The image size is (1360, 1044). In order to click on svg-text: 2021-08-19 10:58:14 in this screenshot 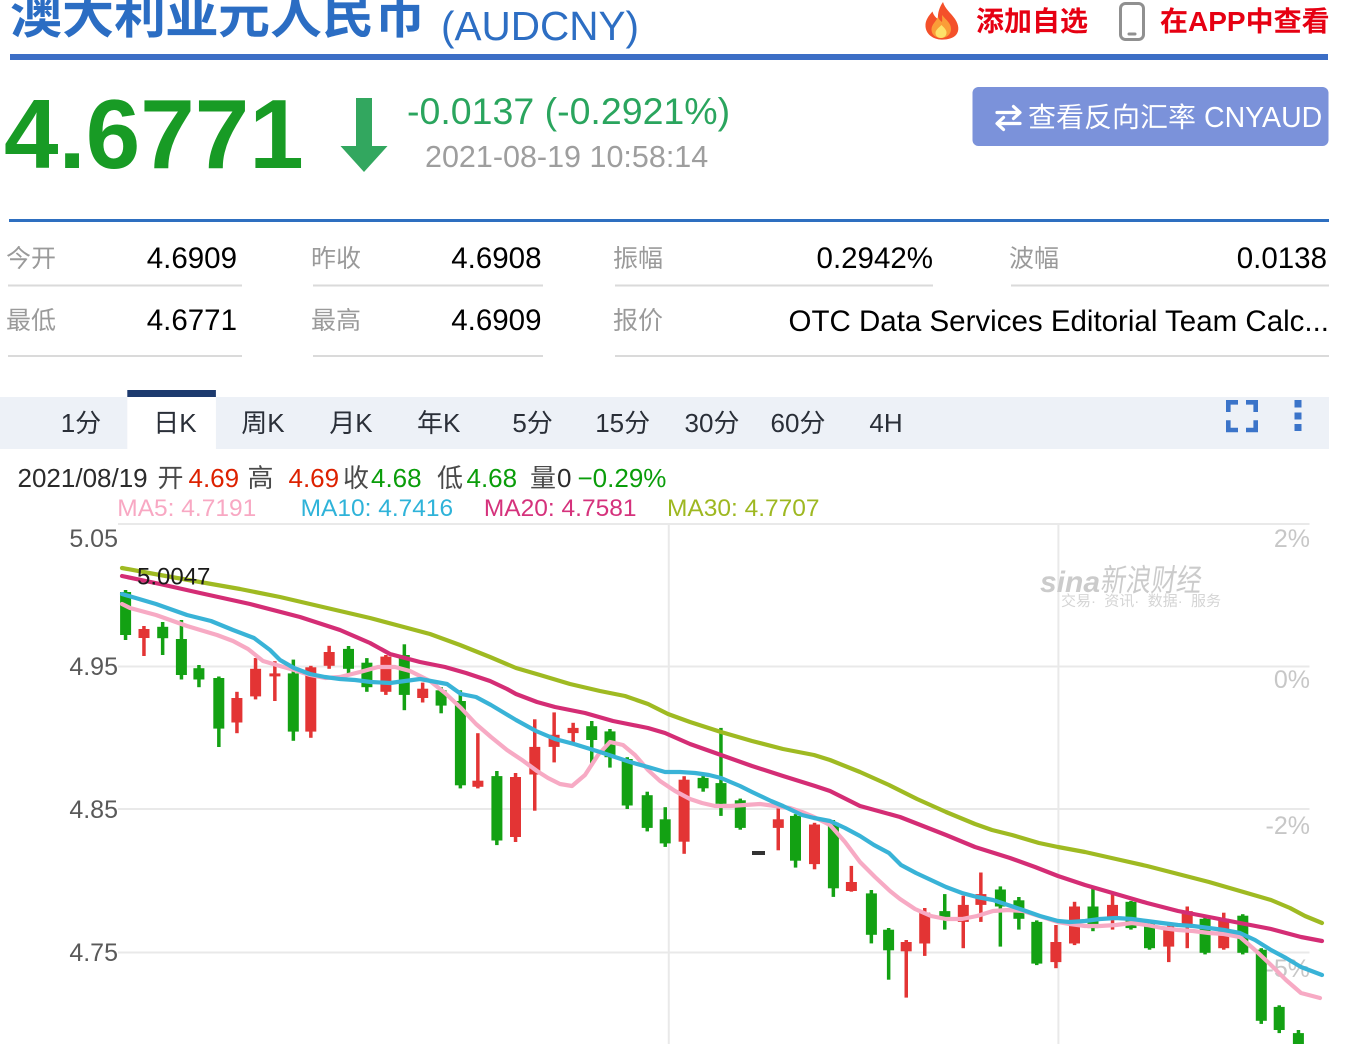, I will do `click(566, 157)`.